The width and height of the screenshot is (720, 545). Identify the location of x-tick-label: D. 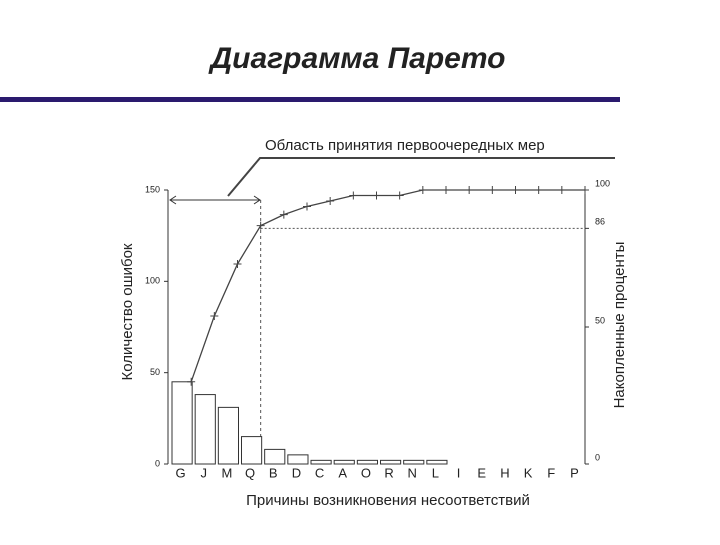
(296, 472).